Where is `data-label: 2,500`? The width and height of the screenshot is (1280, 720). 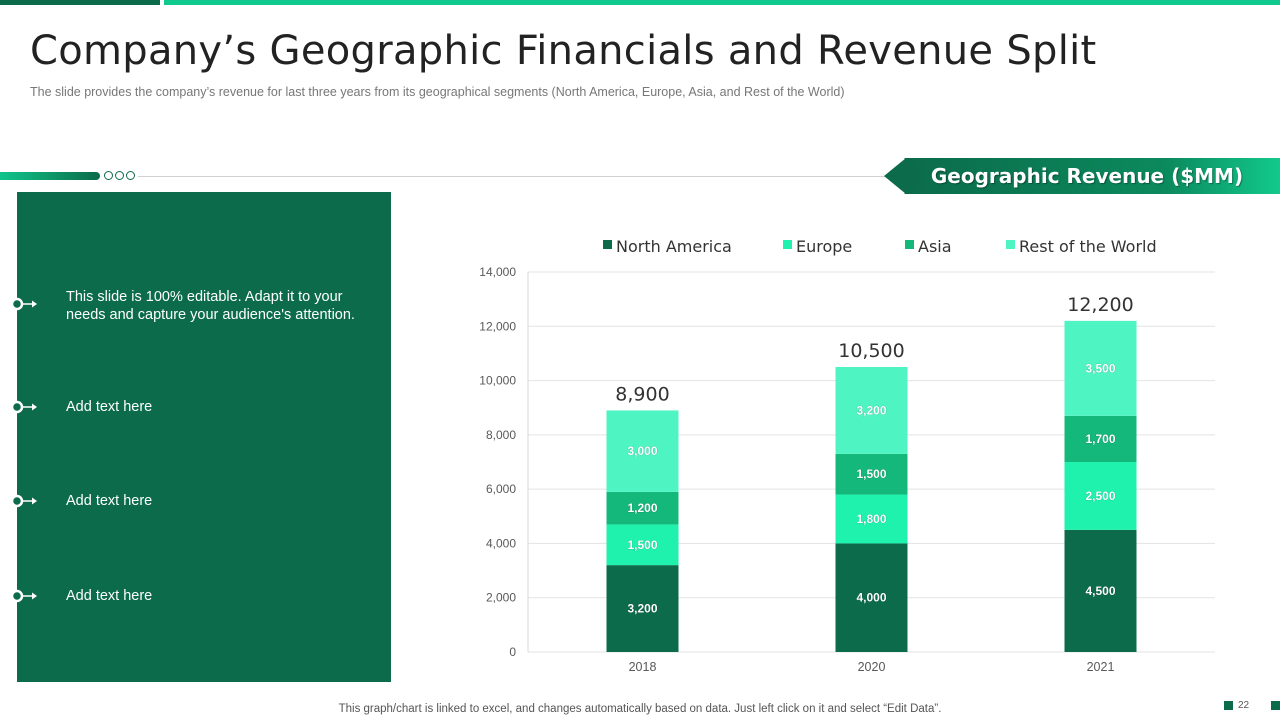
data-label: 2,500 is located at coordinates (1100, 496).